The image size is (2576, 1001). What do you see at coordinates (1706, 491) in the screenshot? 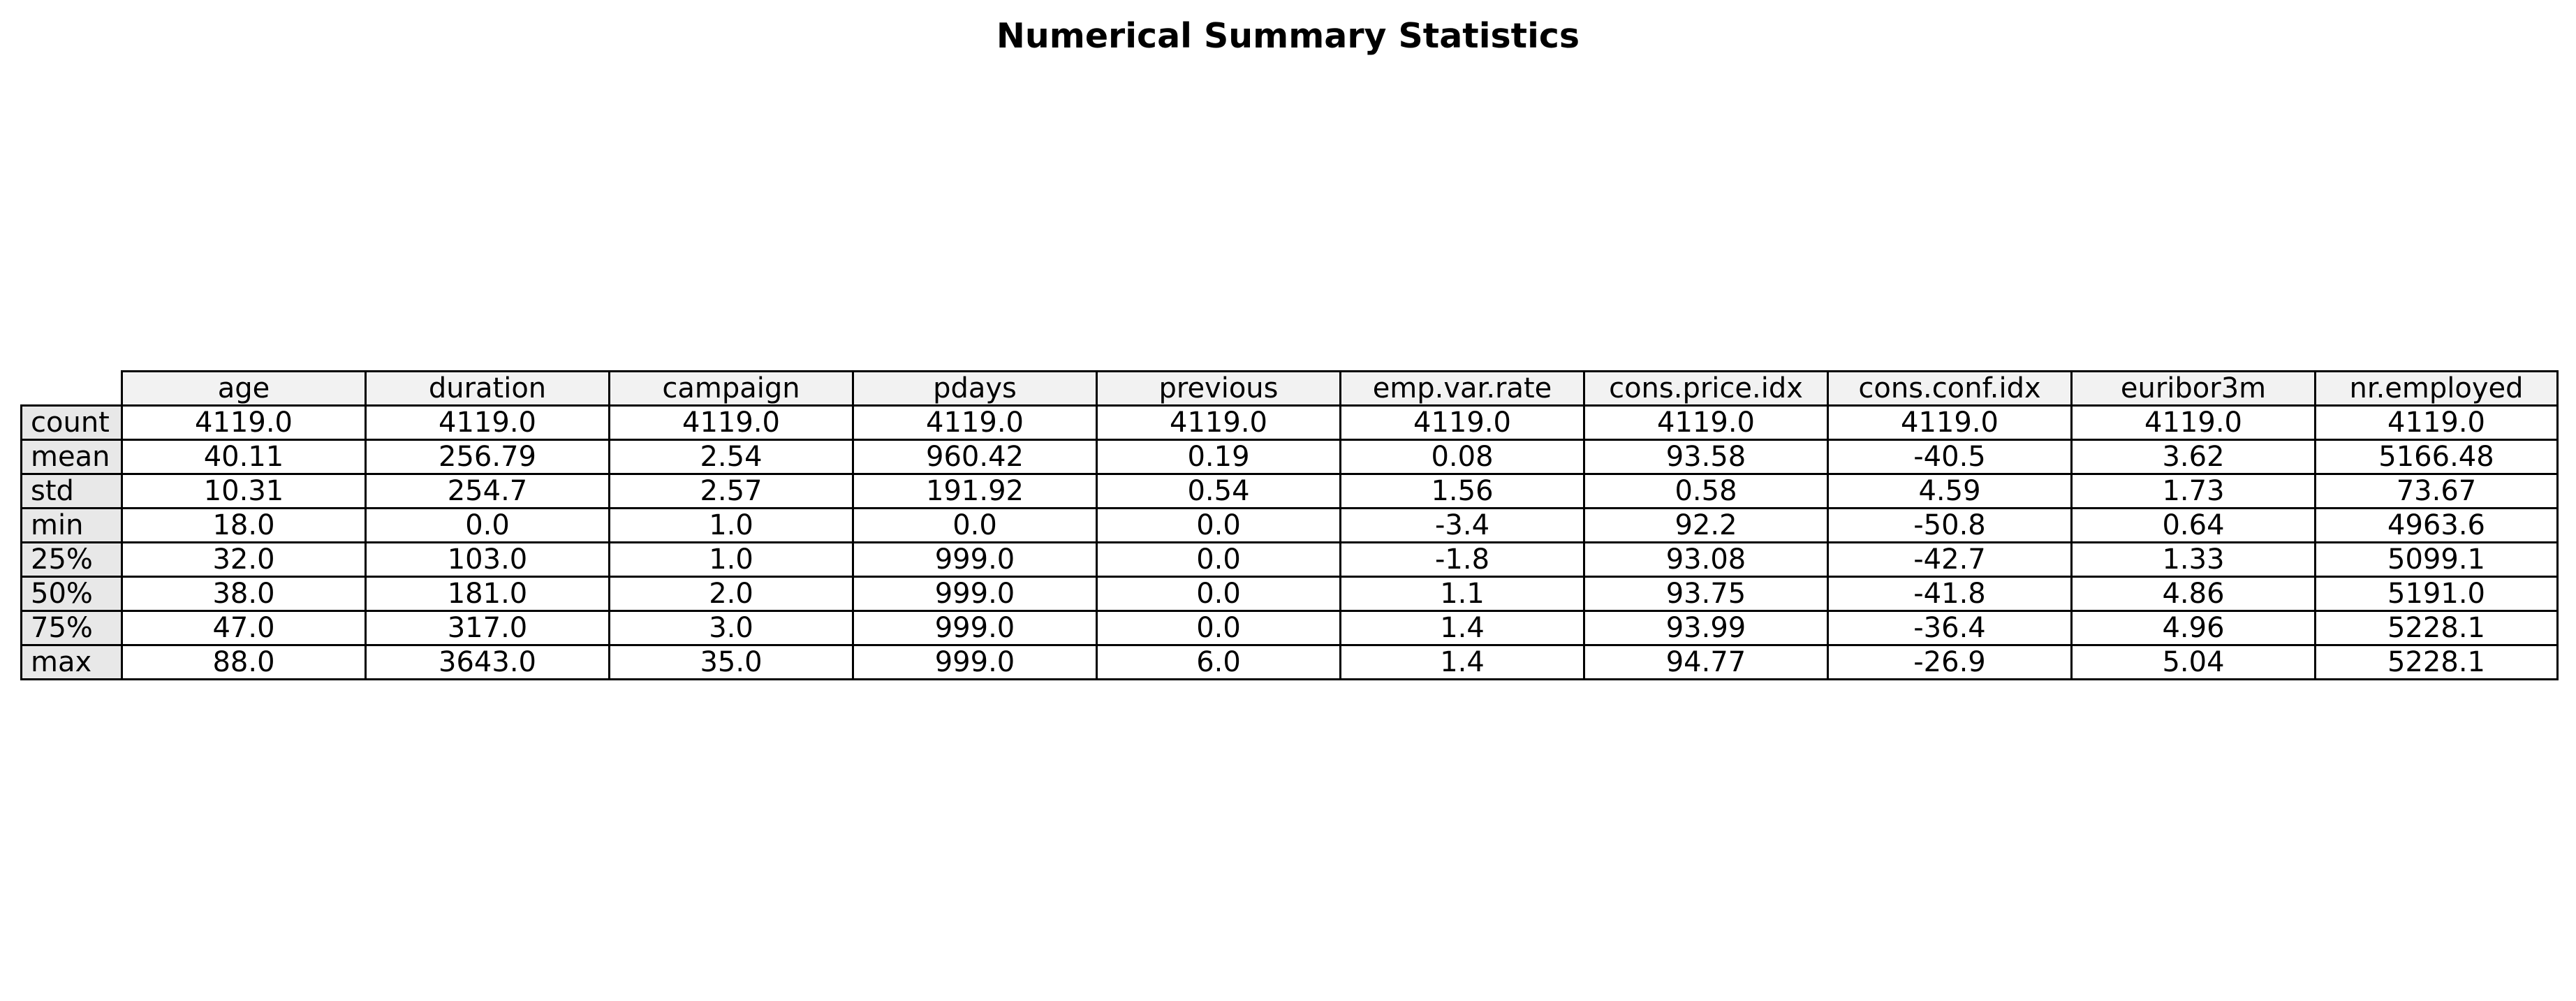
I see `table-cell: 0.58` at bounding box center [1706, 491].